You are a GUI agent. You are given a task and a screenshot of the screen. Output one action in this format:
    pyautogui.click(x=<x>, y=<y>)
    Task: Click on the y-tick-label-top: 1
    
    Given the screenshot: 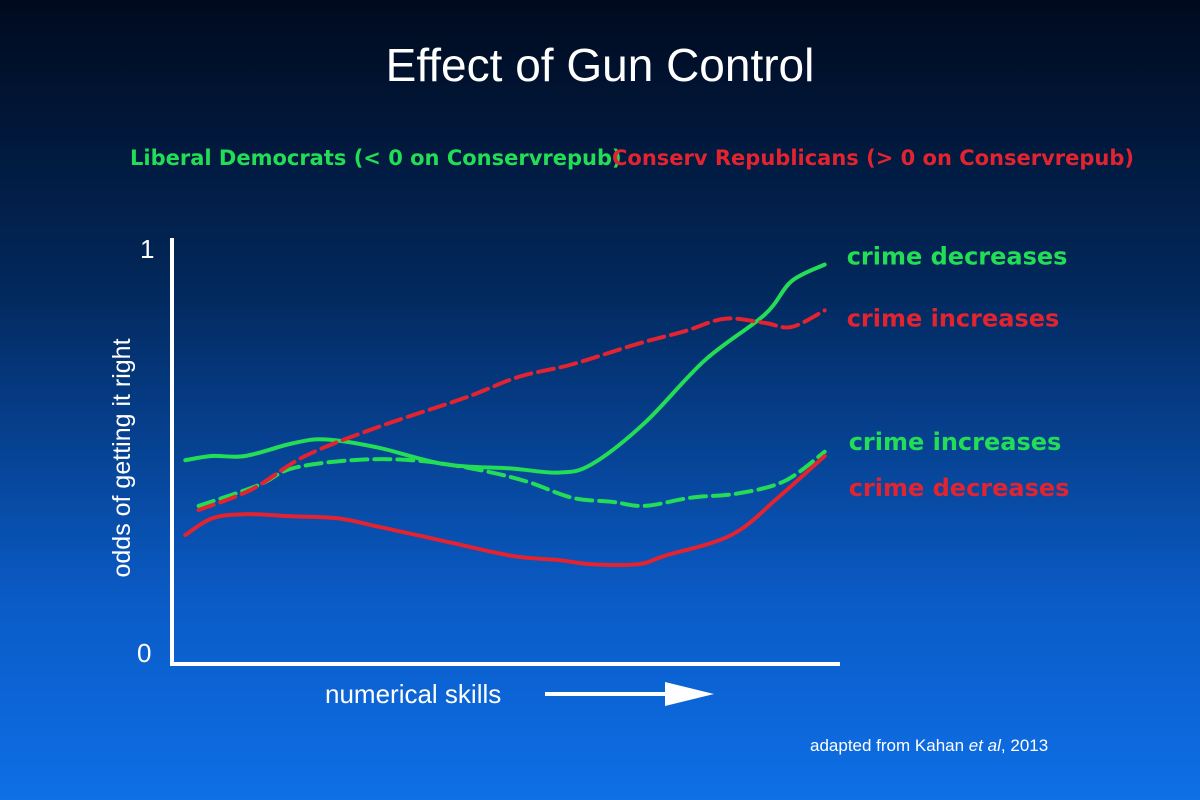 What is the action you would take?
    pyautogui.click(x=147, y=249)
    